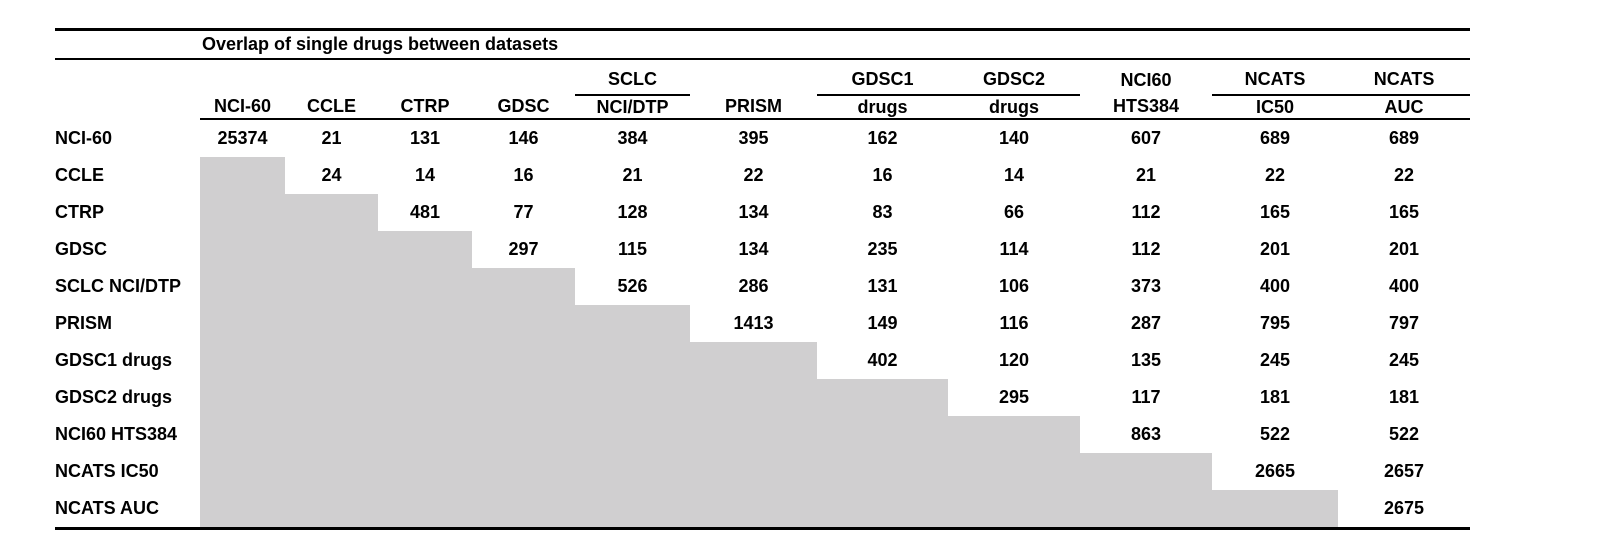 This screenshot has height=559, width=1616. Describe the element at coordinates (1404, 138) in the screenshot. I see `value-cell: 689` at that location.